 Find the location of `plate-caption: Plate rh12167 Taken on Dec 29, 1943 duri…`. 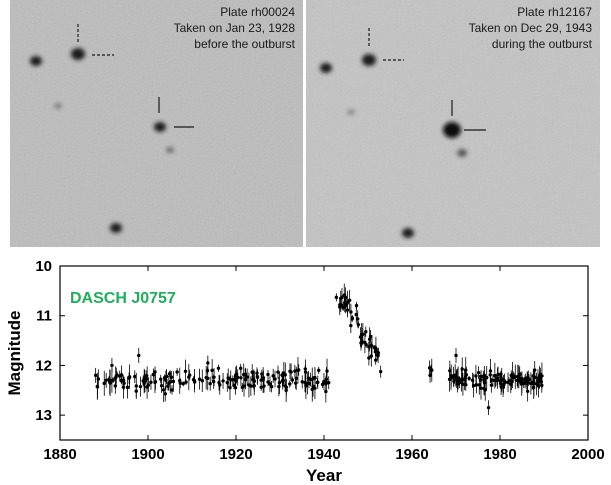

plate-caption: Plate rh12167 Taken on Dec 29, 1943 duri… is located at coordinates (530, 28).